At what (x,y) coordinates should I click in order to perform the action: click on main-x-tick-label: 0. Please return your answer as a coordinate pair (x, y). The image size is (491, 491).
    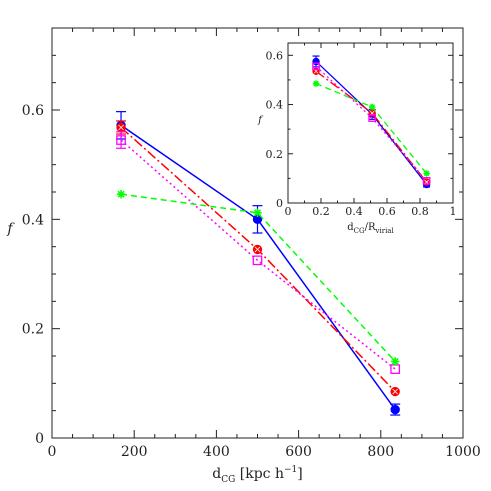
    Looking at the image, I should click on (52, 452).